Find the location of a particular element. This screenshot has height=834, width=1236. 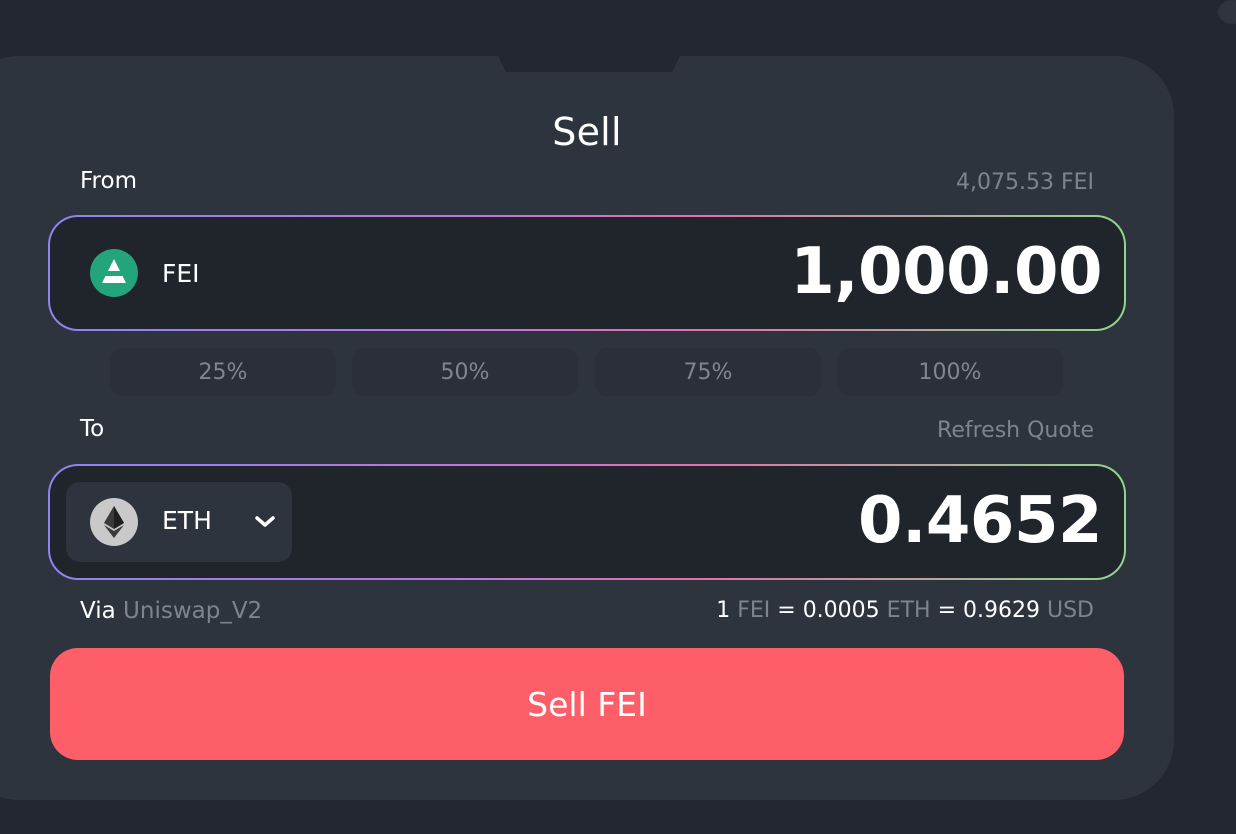

from-token-inner: FEI 1,000.00 is located at coordinates (587, 273).